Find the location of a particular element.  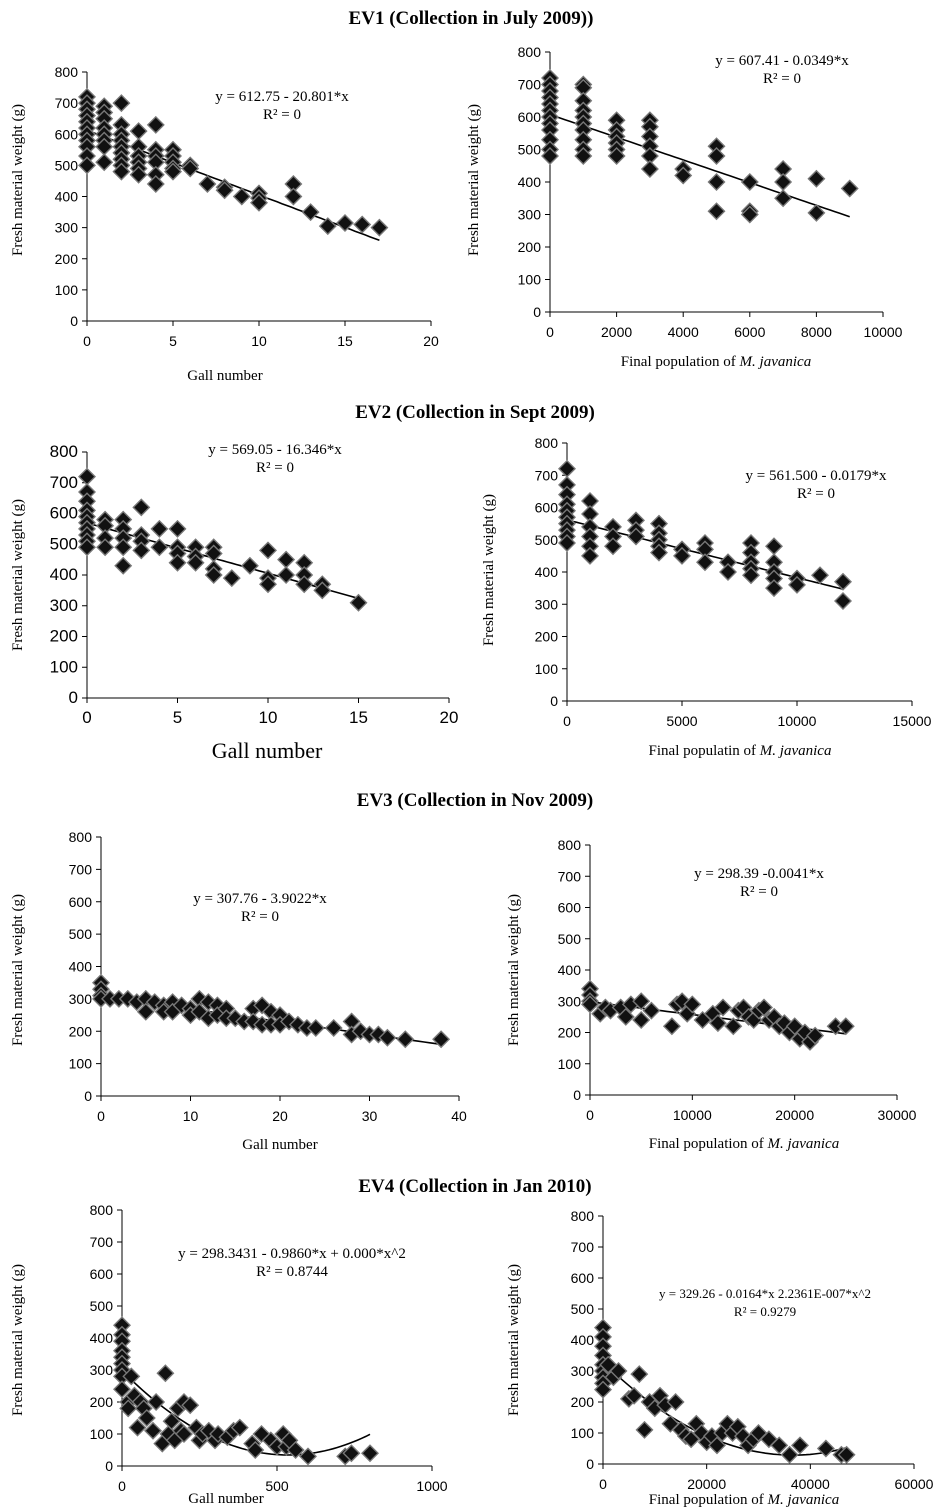

x-tick-label: 5 is located at coordinates (173, 341).